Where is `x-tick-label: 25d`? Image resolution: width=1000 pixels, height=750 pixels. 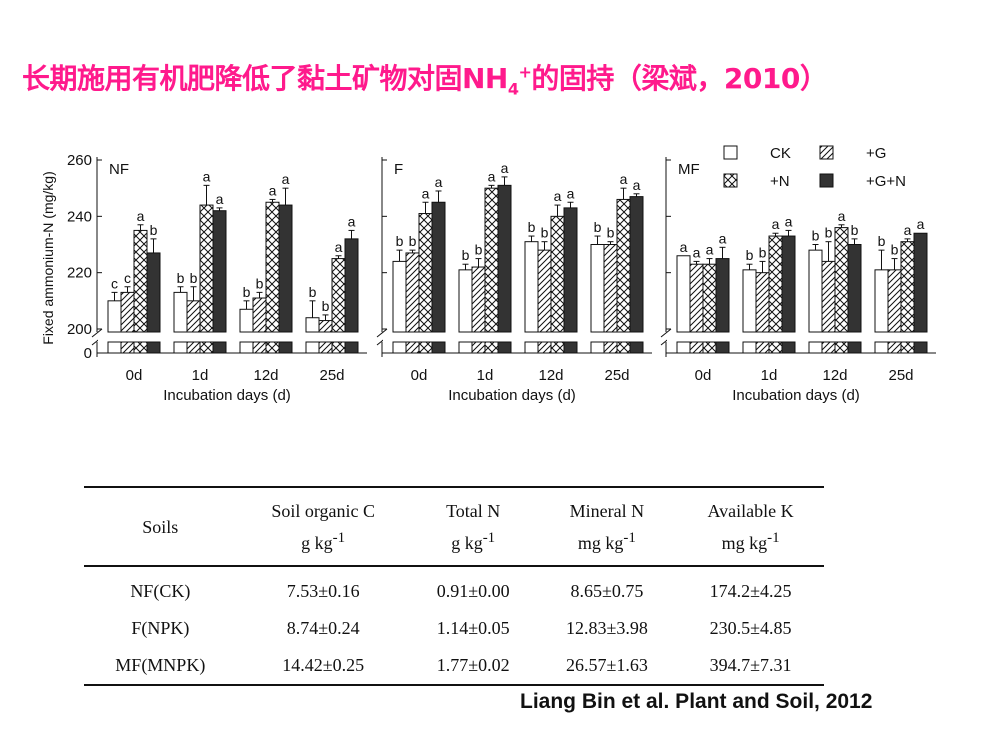
x-tick-label: 25d is located at coordinates (900, 375).